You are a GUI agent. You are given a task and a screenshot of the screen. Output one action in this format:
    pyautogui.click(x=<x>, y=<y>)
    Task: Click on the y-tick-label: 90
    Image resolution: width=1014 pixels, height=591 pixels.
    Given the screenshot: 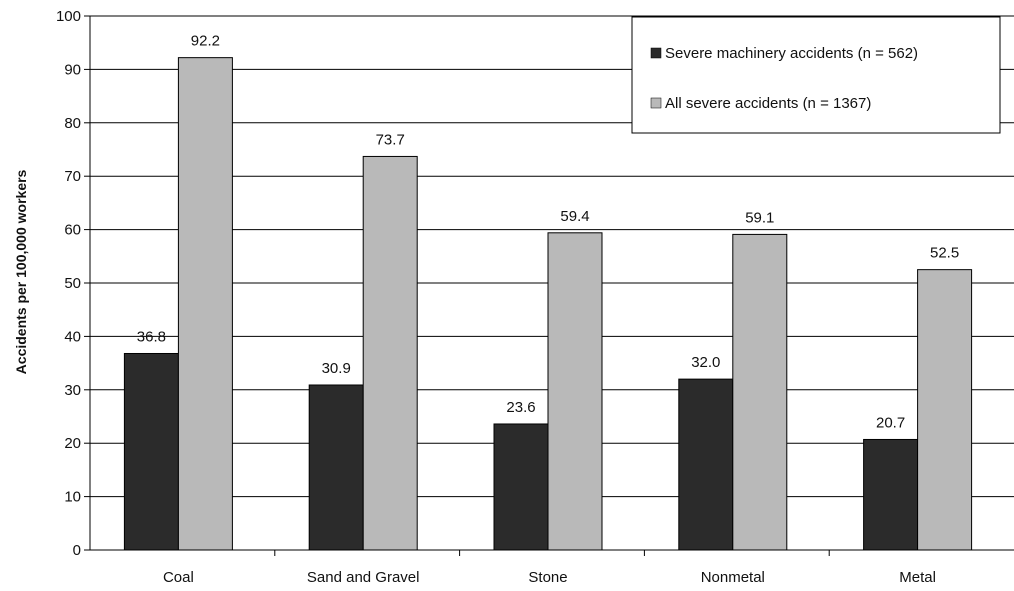 What is the action you would take?
    pyautogui.click(x=72, y=69)
    